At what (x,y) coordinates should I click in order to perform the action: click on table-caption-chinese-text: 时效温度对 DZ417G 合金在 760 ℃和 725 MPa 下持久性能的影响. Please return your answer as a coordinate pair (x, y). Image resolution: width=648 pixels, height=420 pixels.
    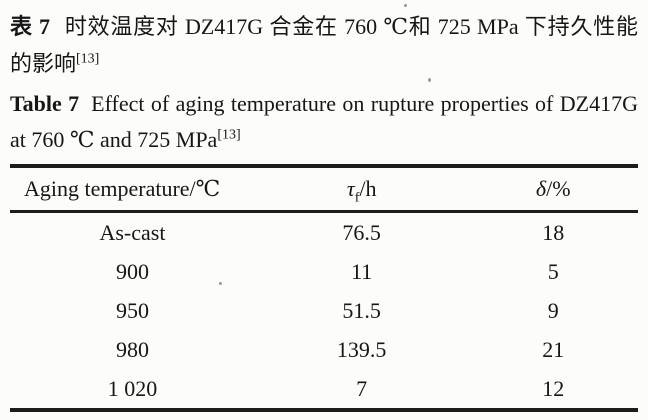
    Looking at the image, I should click on (324, 45).